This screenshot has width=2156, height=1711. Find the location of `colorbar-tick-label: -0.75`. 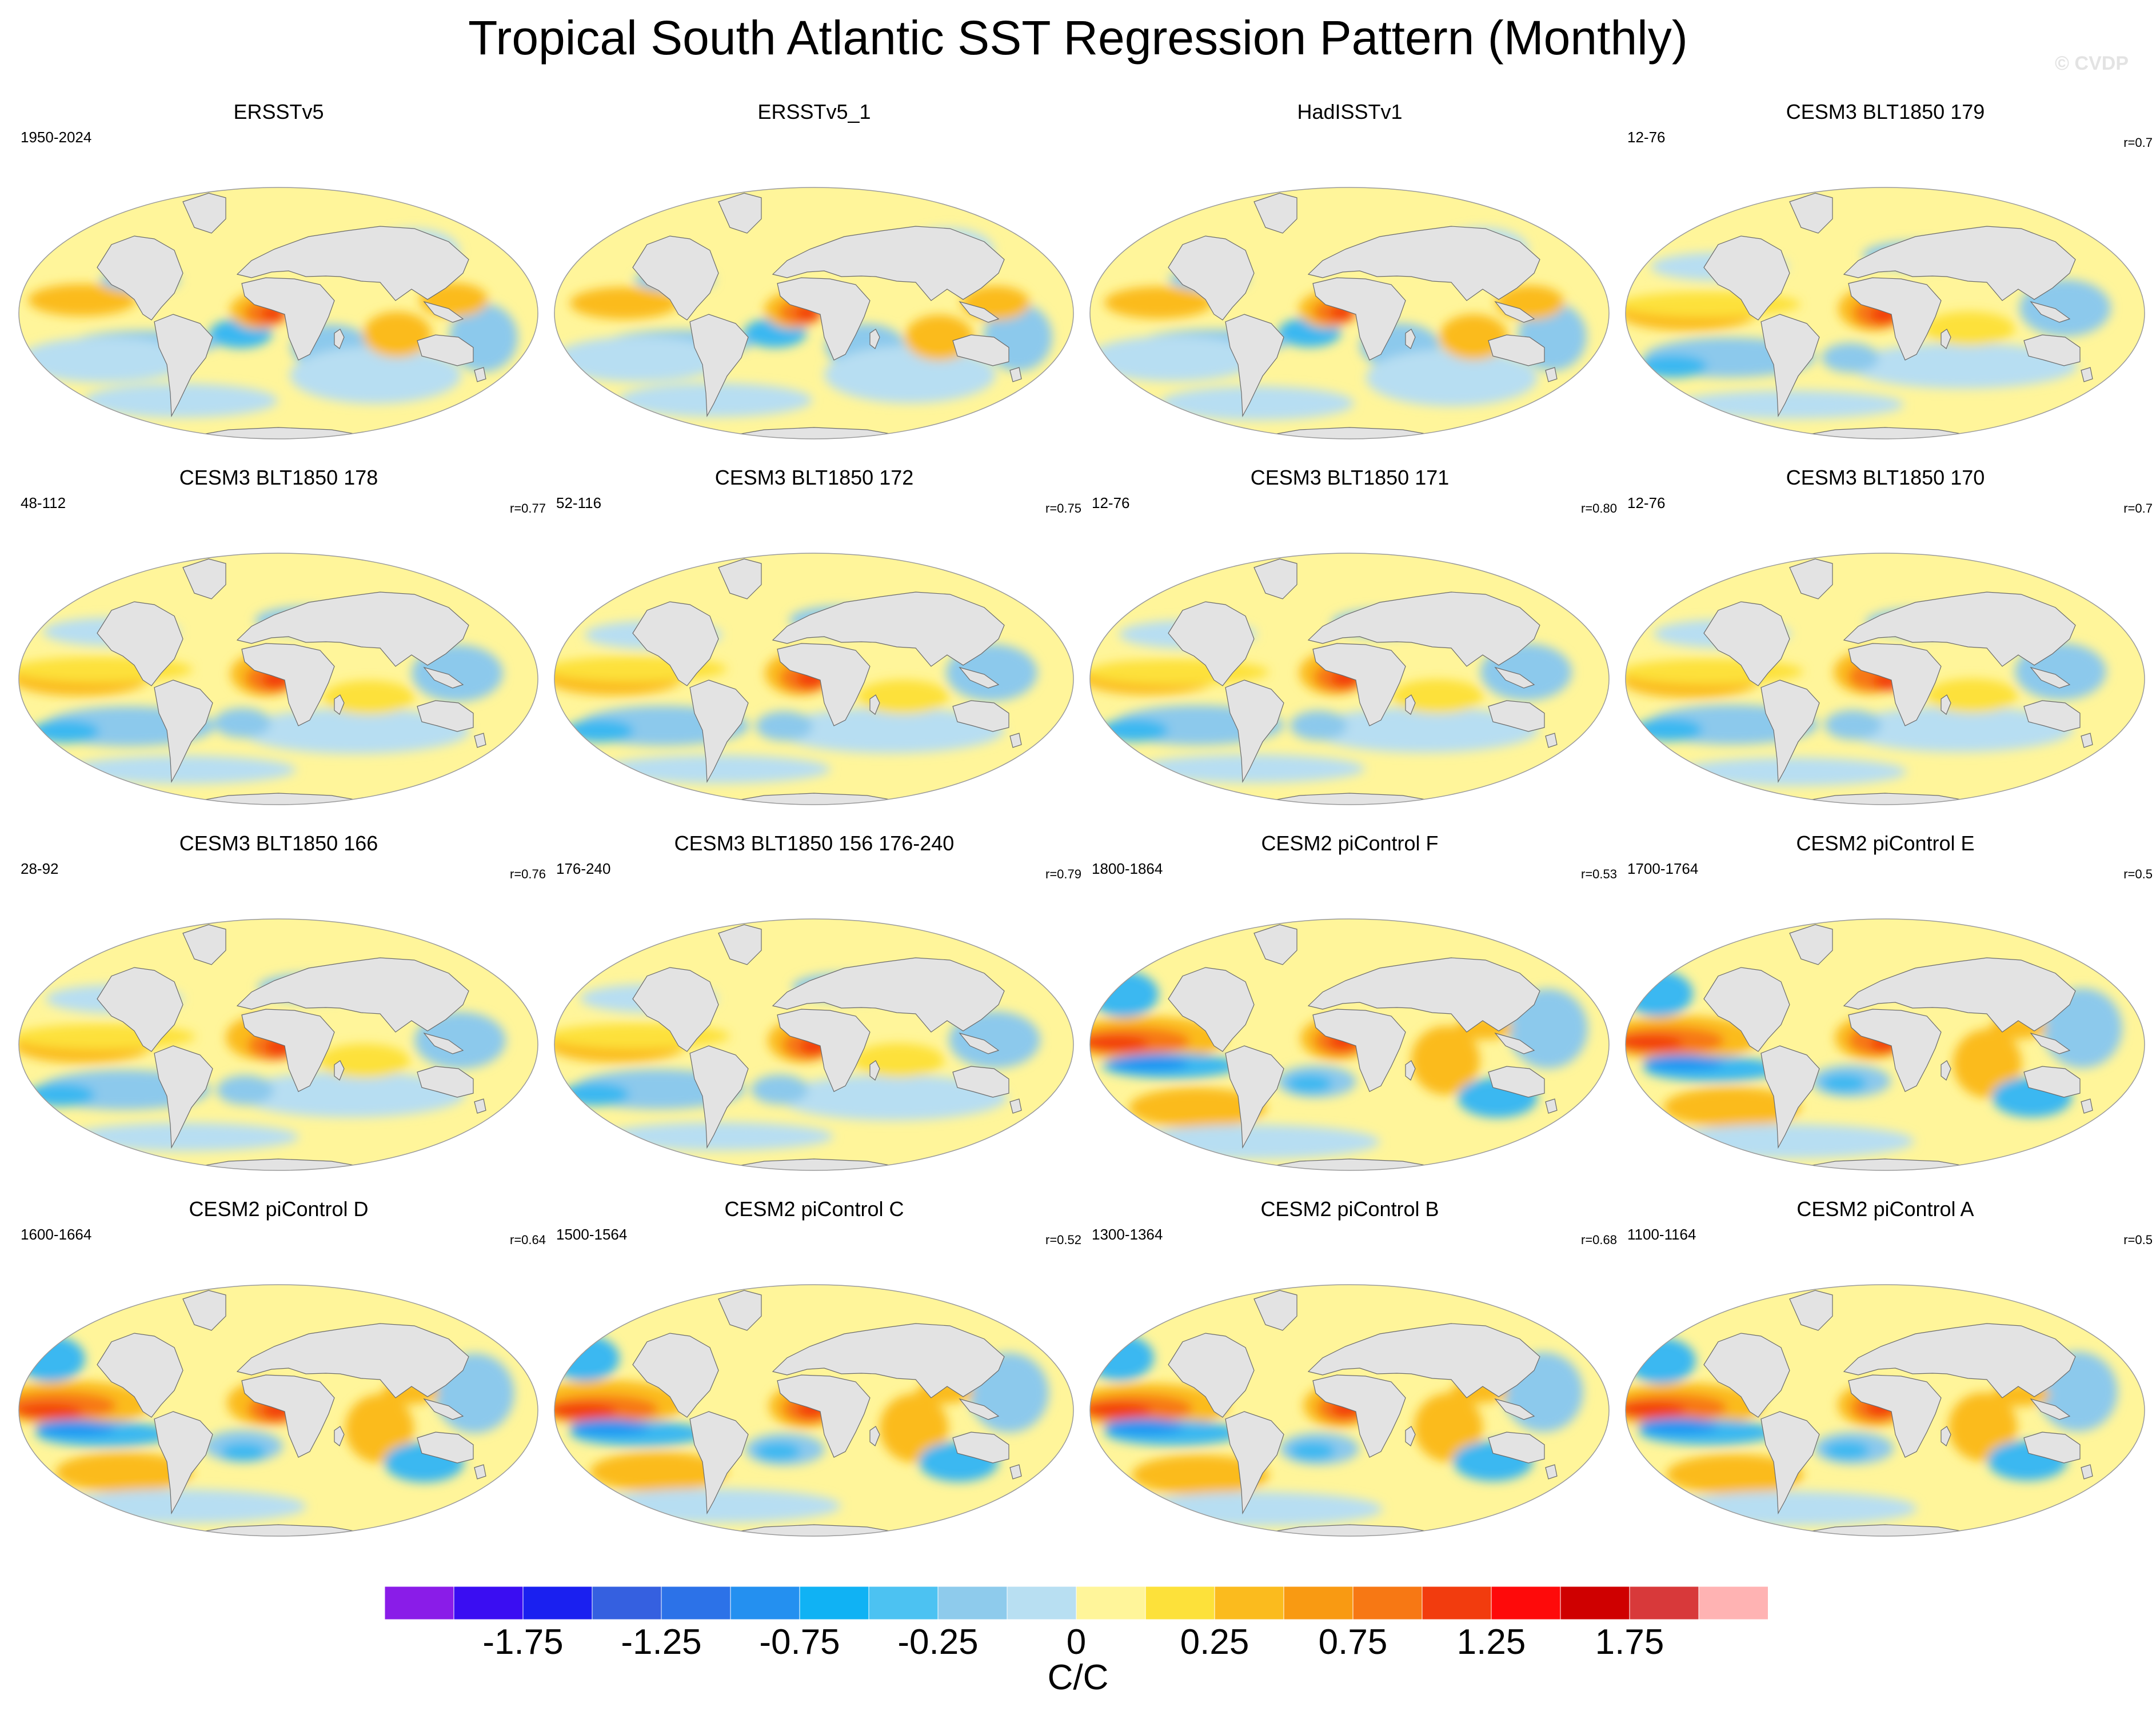

colorbar-tick-label: -0.75 is located at coordinates (799, 1642).